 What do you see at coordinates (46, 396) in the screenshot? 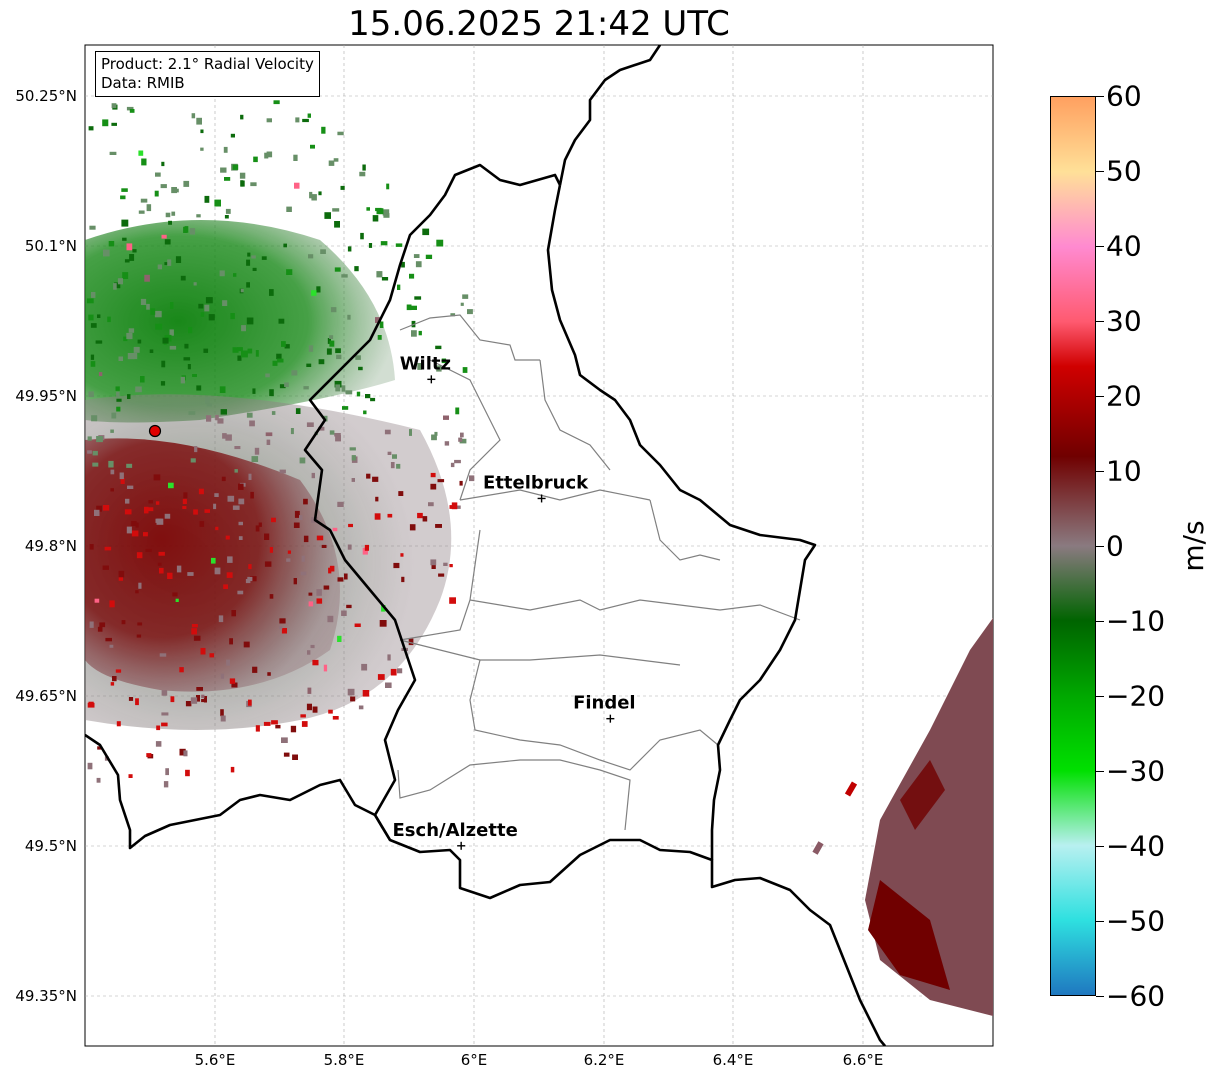
I see `lat-label-49.95: 49.95°N` at bounding box center [46, 396].